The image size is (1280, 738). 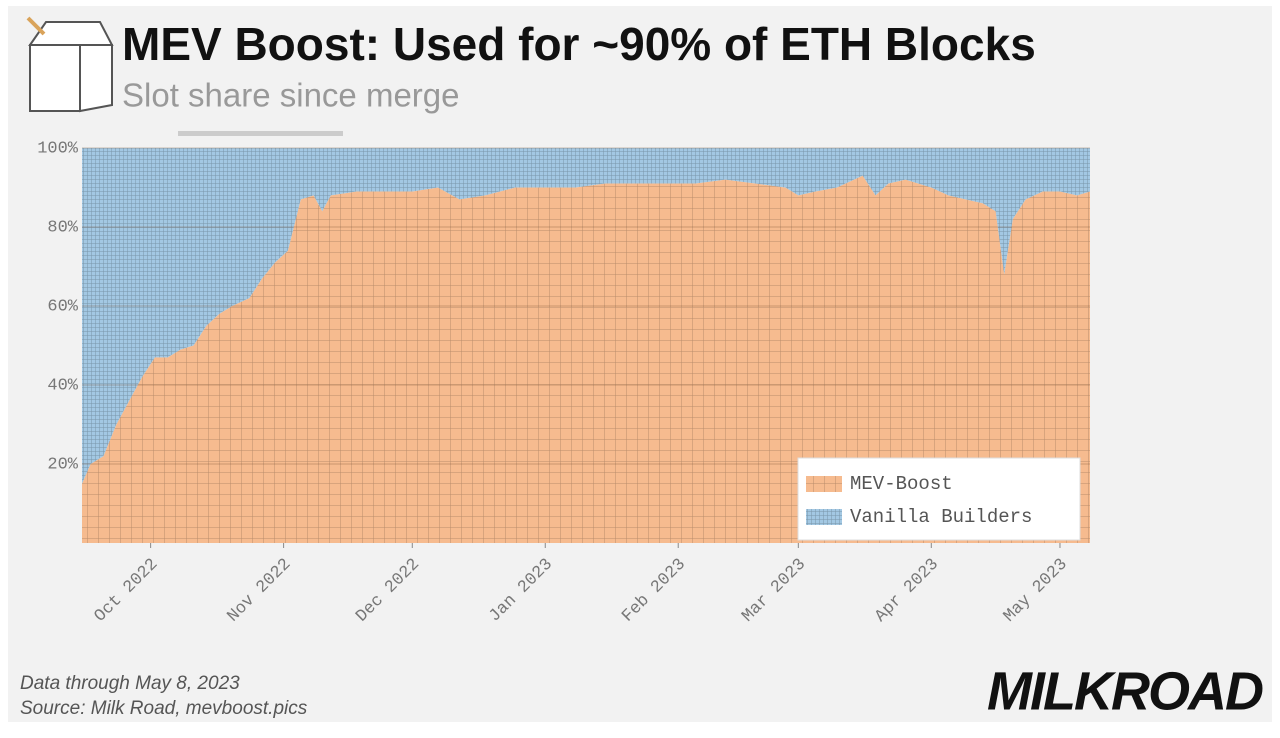 What do you see at coordinates (130, 683) in the screenshot?
I see `footnote: Data through May 8, 2023` at bounding box center [130, 683].